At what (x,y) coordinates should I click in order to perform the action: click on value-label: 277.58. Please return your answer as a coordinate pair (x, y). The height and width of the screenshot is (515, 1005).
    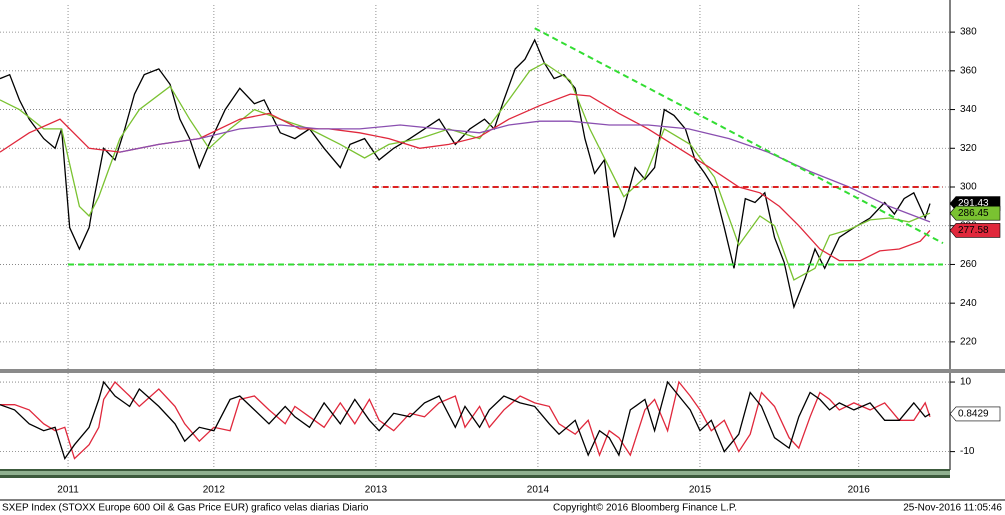
    Looking at the image, I should click on (973, 230).